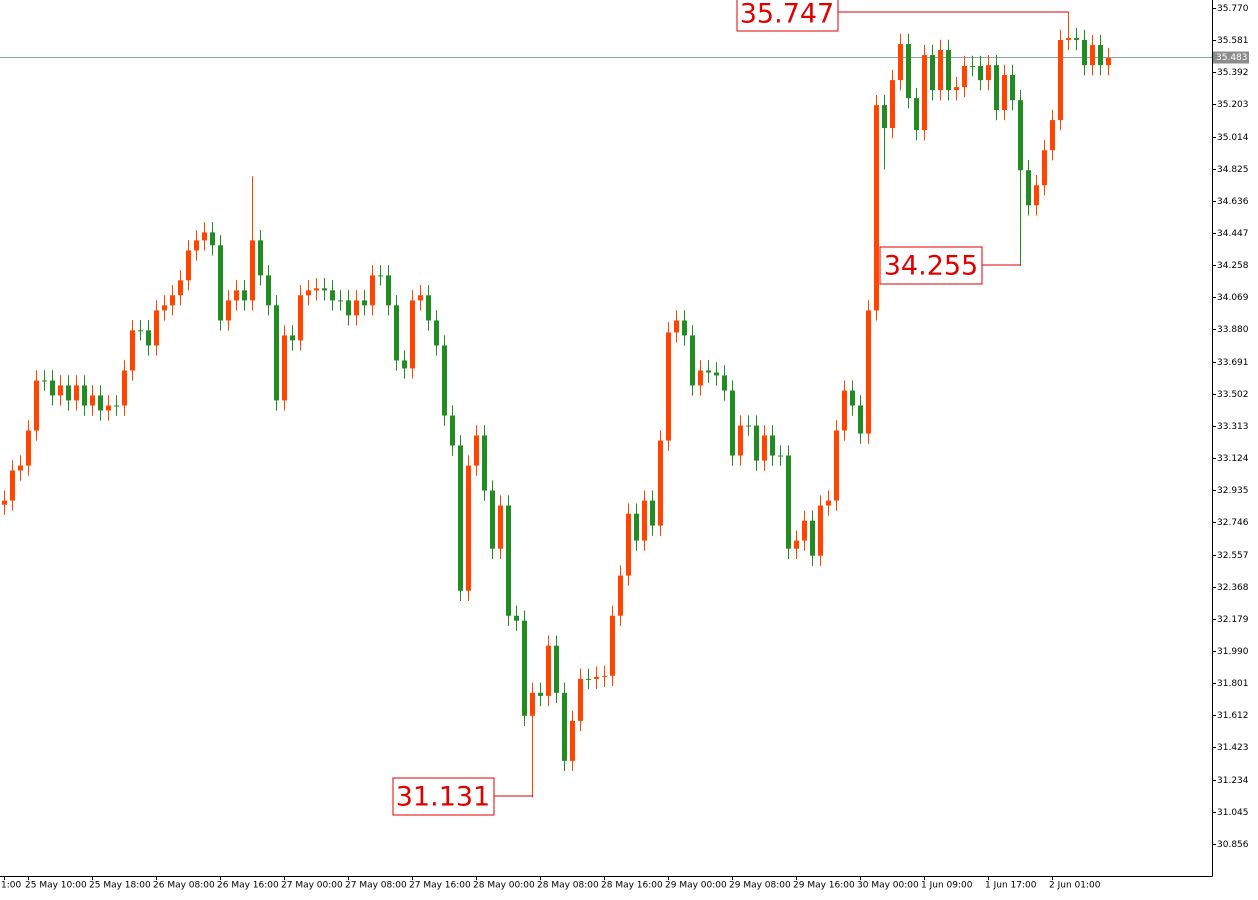 Image resolution: width=1258 pixels, height=900 pixels. Describe the element at coordinates (1233, 138) in the screenshot. I see `y-tick-label: 35.014` at that location.